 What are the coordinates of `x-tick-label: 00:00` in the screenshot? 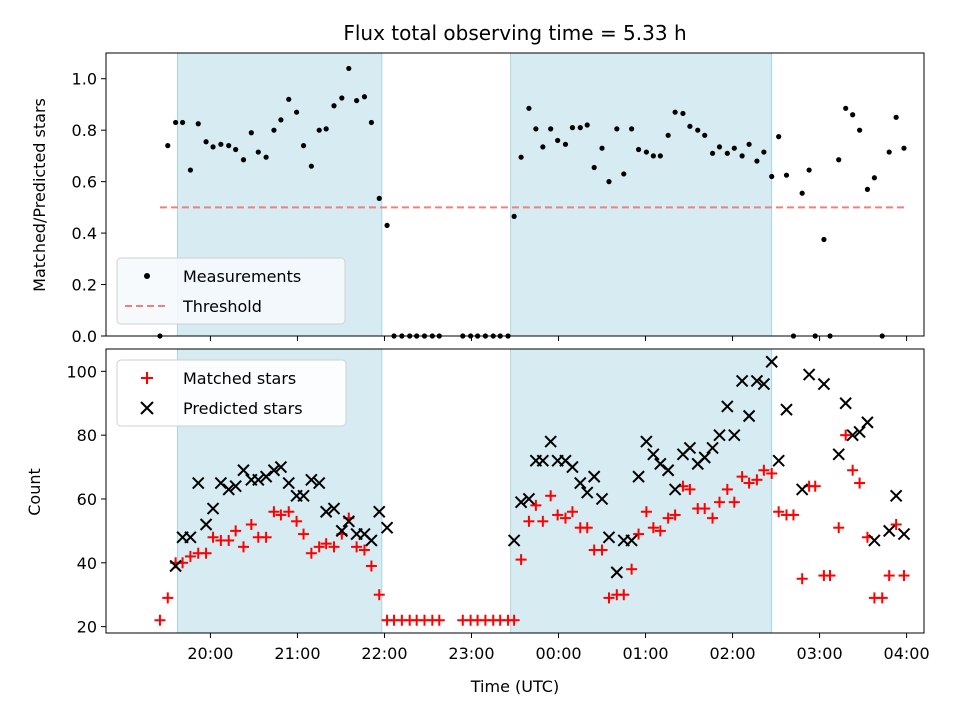 It's located at (558, 653).